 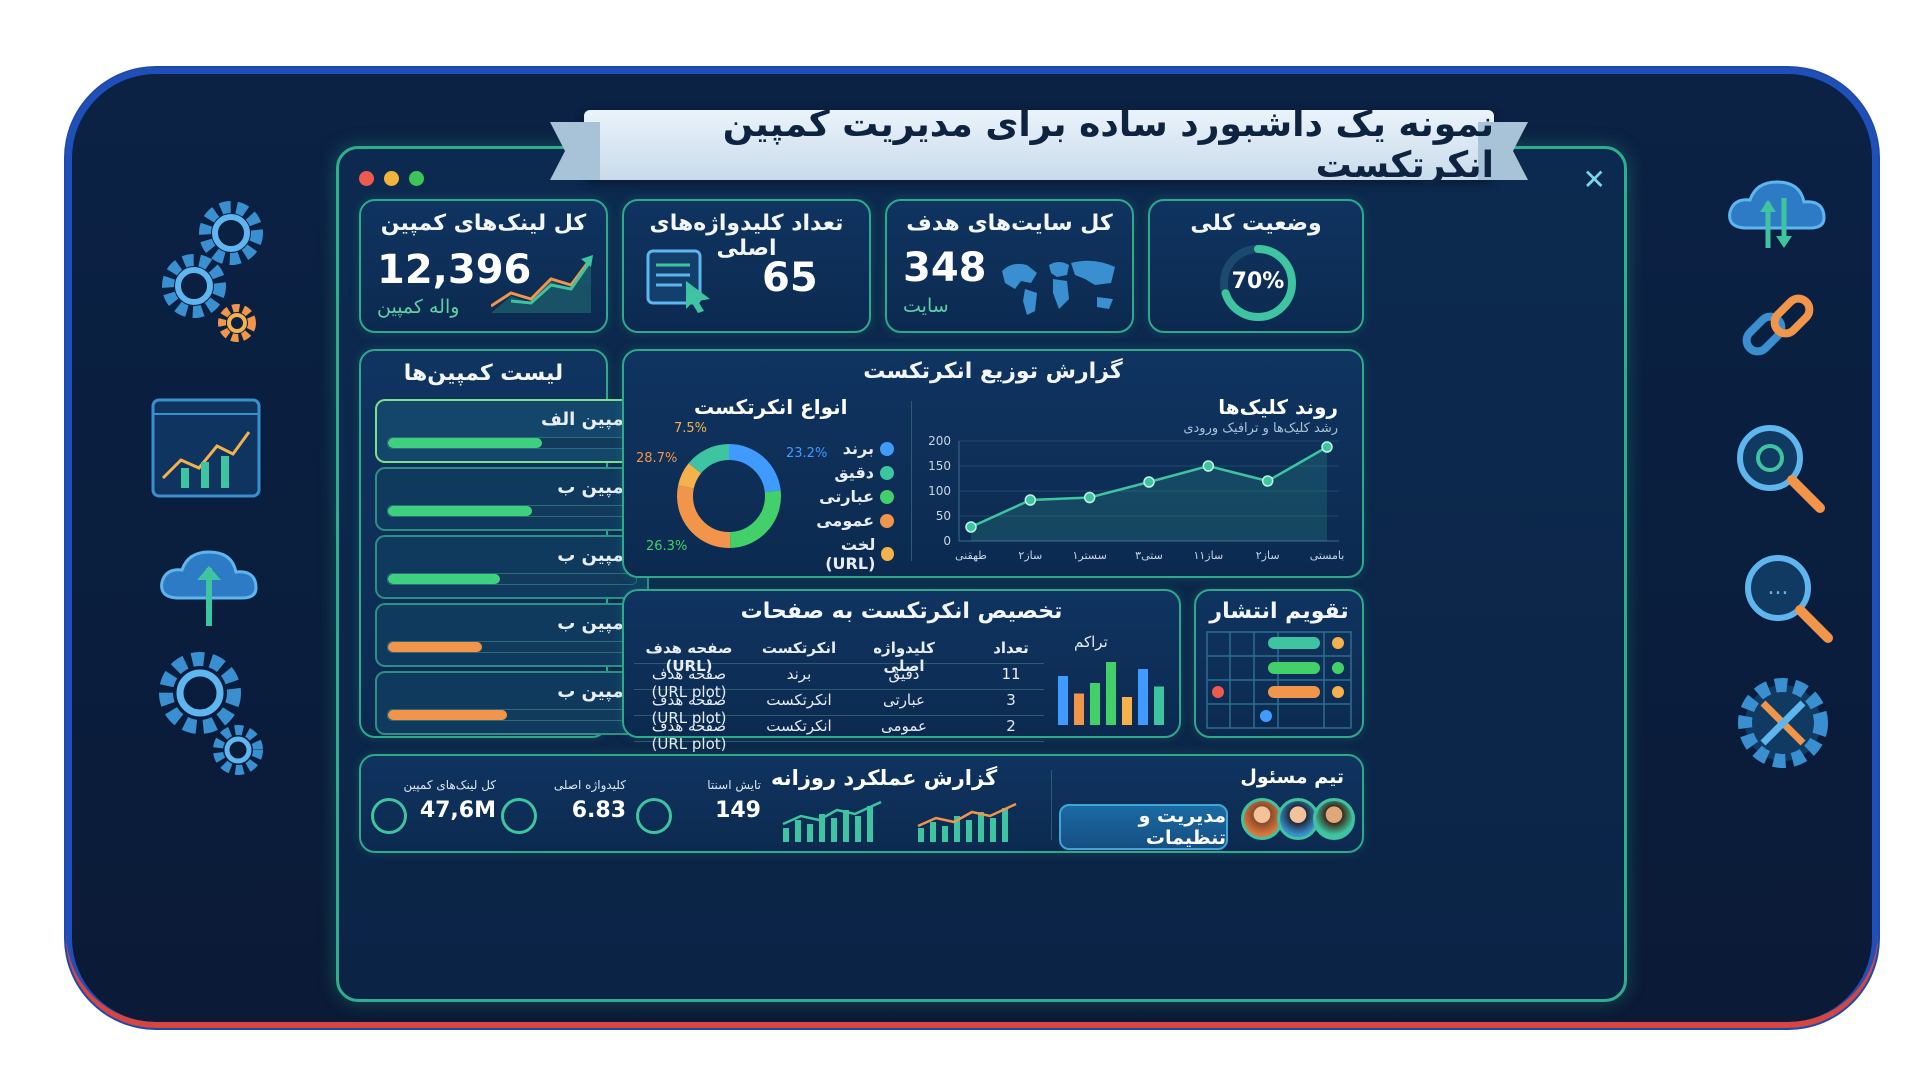 I want to click on kpi-keywords-value: 65, so click(x=790, y=278).